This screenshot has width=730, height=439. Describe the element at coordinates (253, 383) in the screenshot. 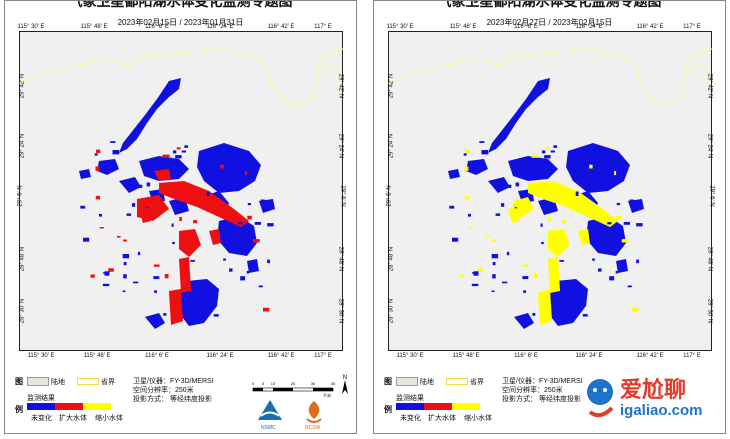

I see `scale-label: 0` at that location.